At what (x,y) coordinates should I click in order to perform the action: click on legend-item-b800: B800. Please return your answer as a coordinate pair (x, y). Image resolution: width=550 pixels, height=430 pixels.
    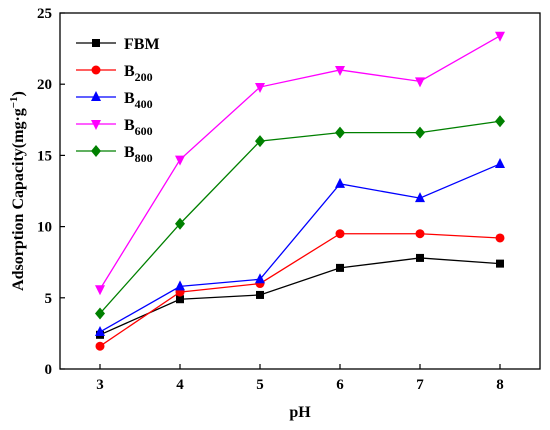
    Looking at the image, I should click on (114, 154).